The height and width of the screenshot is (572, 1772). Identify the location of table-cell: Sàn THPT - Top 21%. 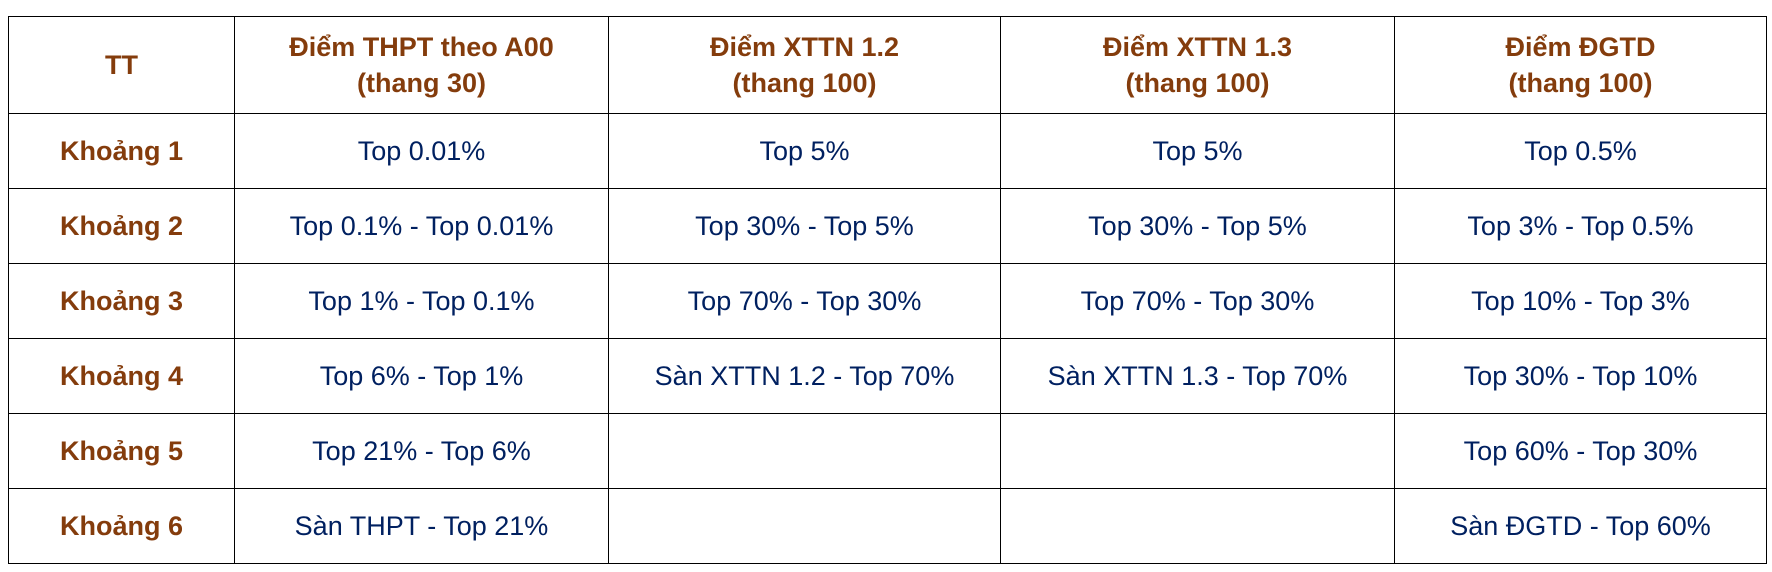
(421, 526).